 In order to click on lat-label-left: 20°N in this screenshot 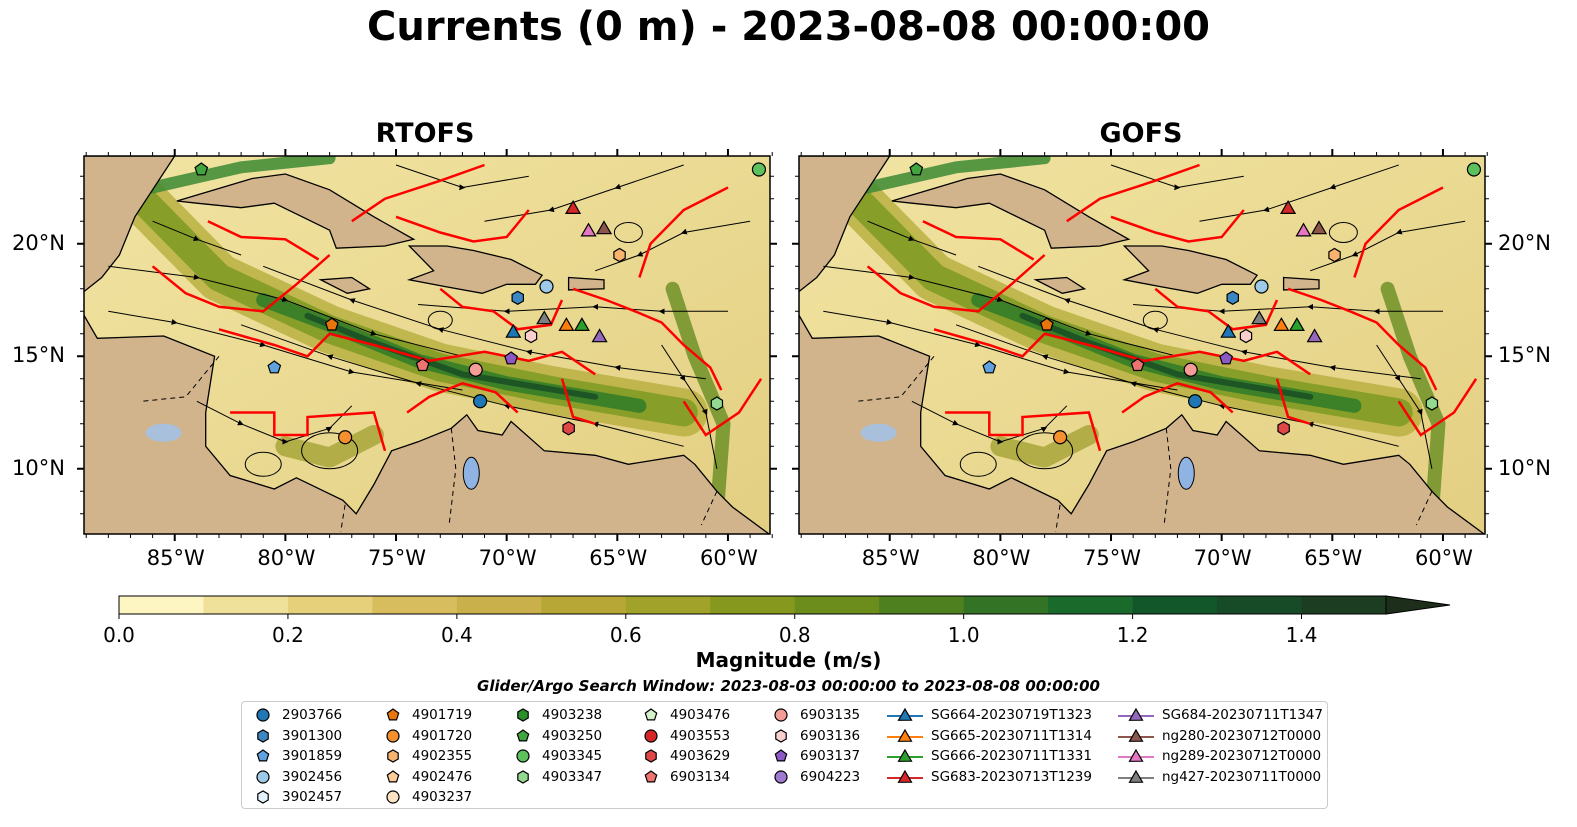, I will do `click(38, 242)`.